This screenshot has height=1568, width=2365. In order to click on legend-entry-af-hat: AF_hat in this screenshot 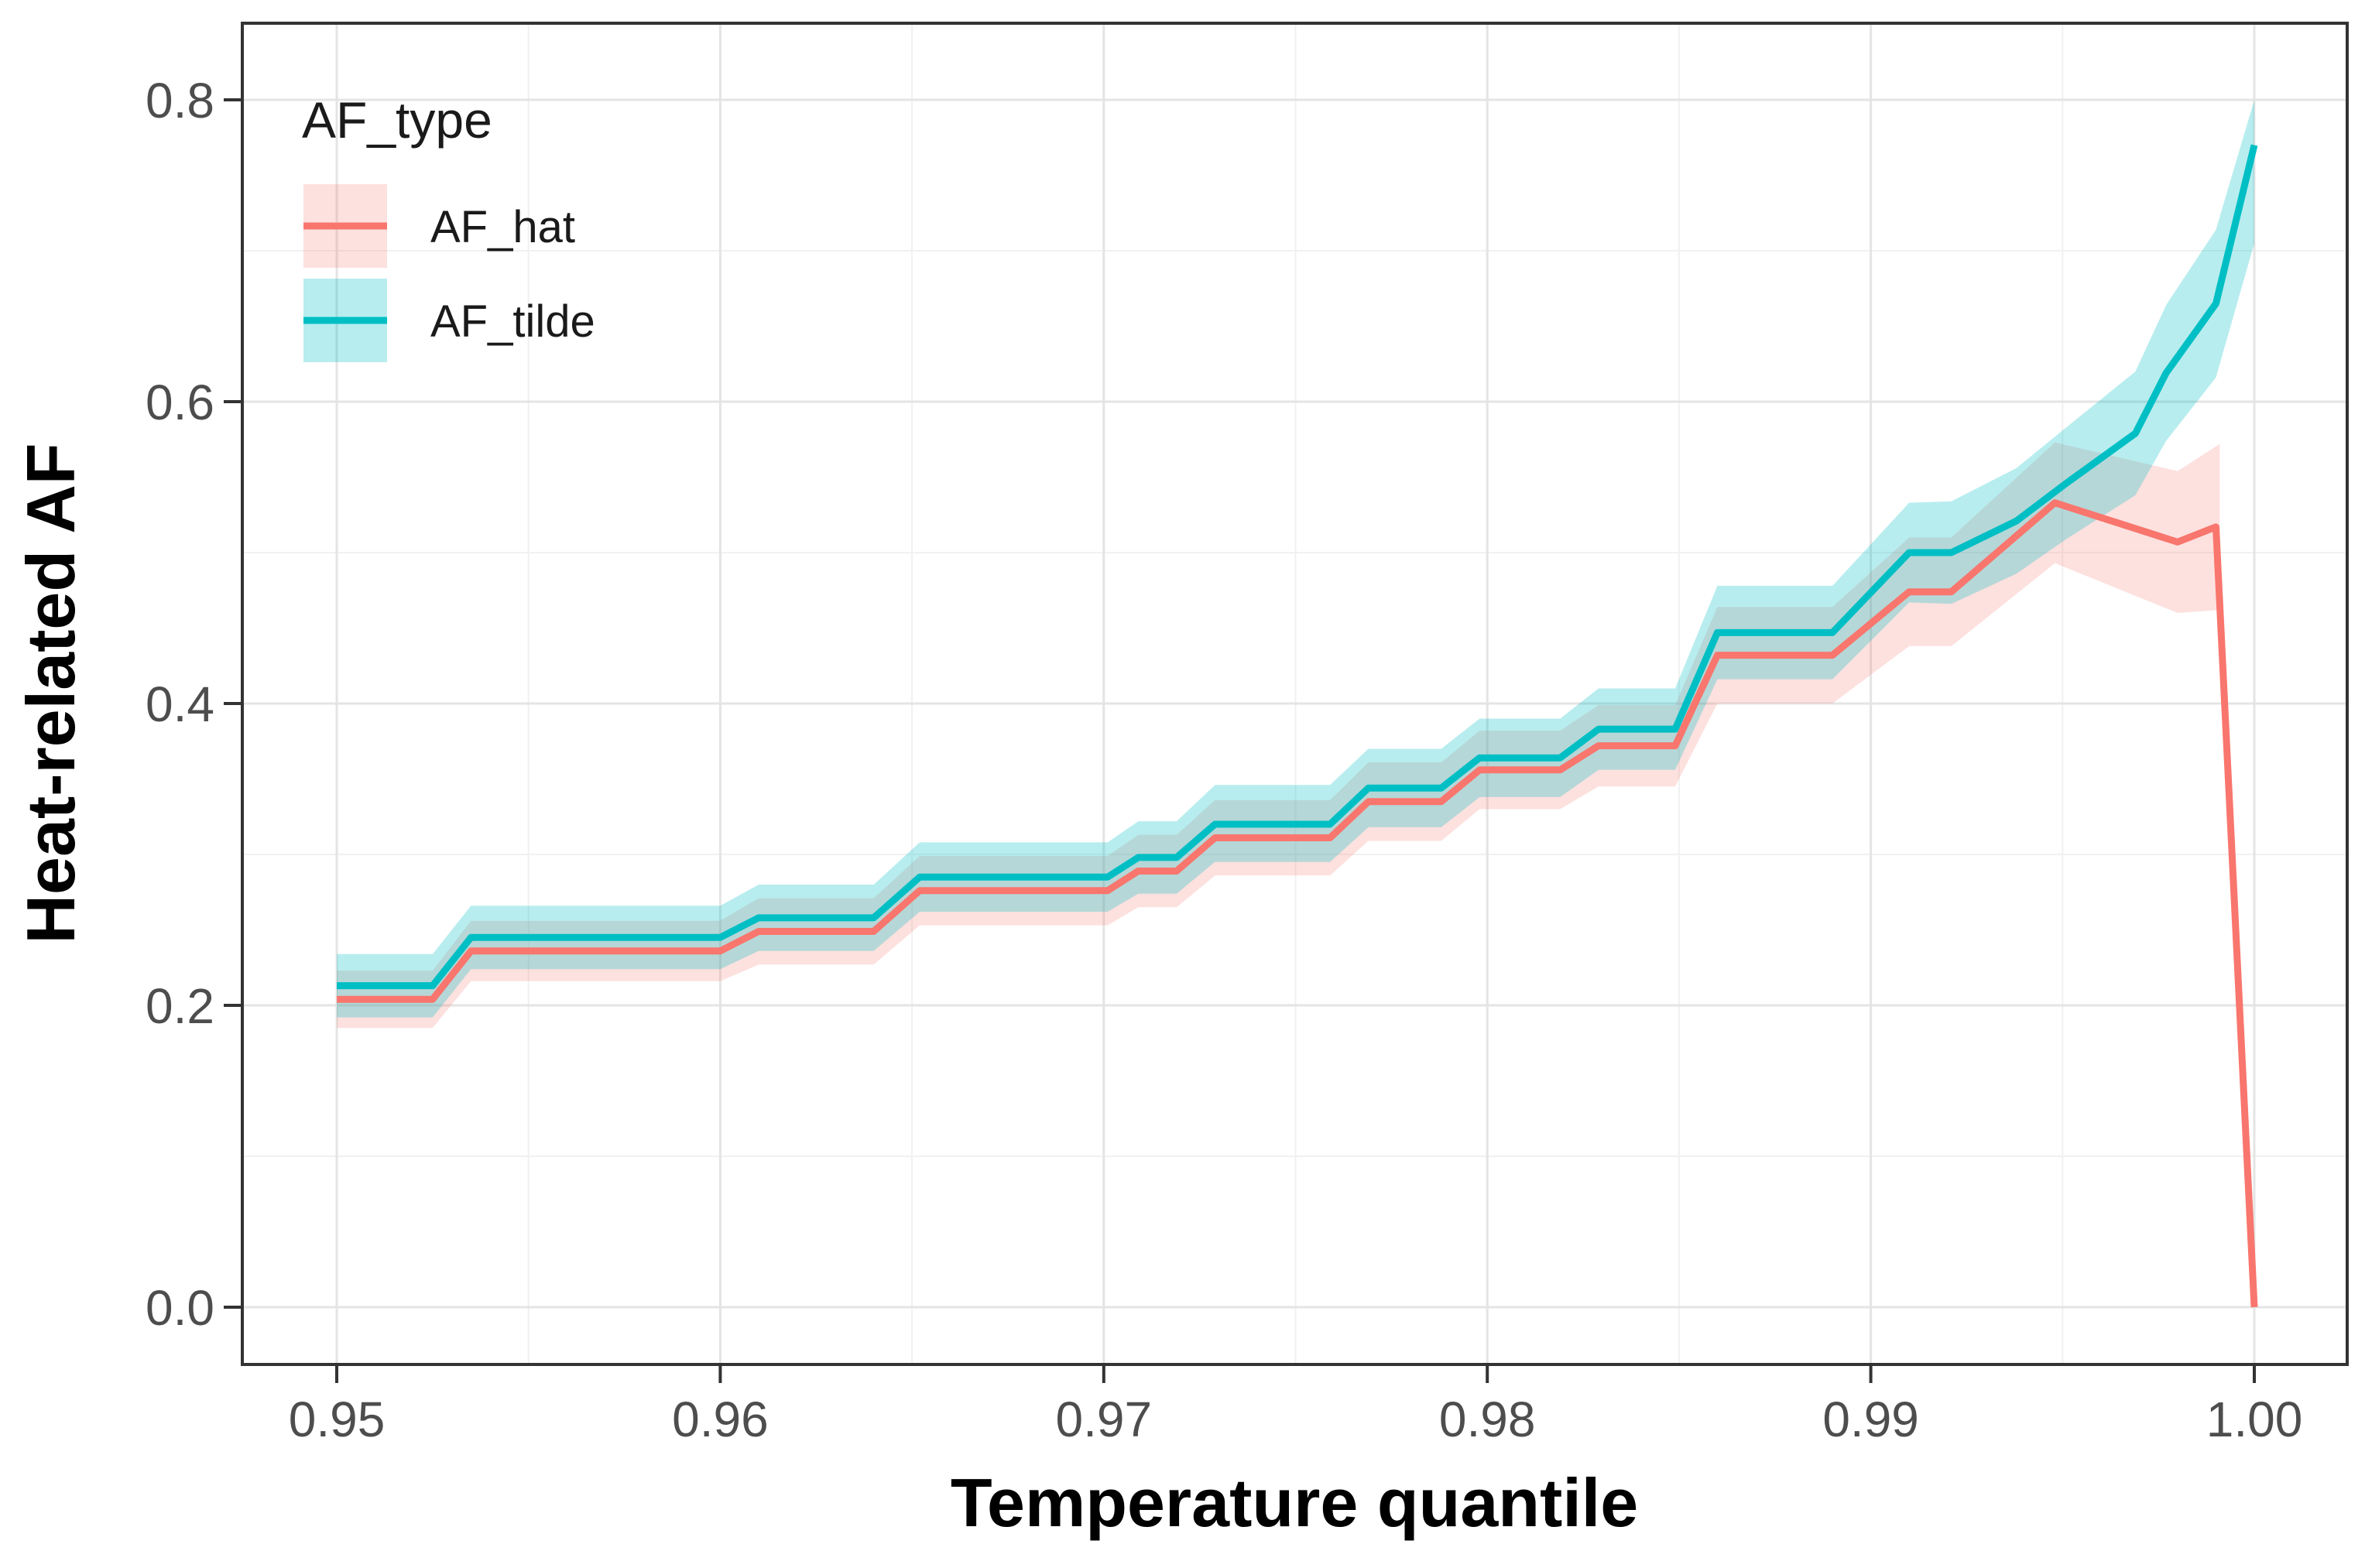, I will do `click(439, 226)`.